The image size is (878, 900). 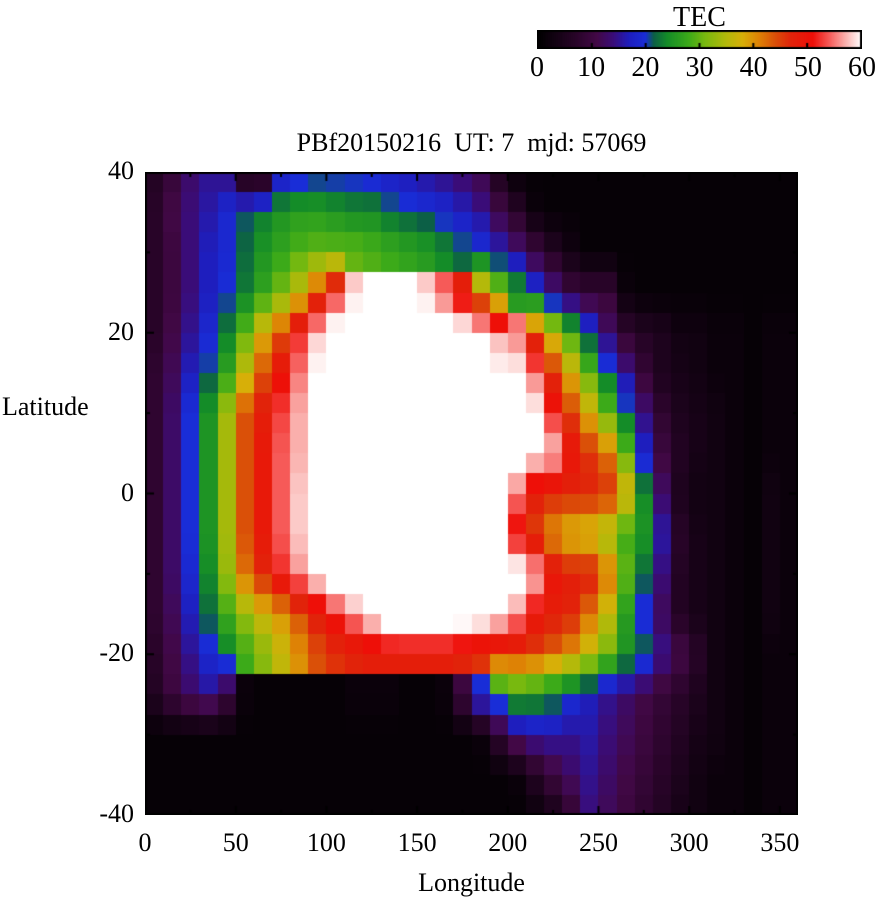 What do you see at coordinates (753, 67) in the screenshot?
I see `colorbar-tick-label: 40` at bounding box center [753, 67].